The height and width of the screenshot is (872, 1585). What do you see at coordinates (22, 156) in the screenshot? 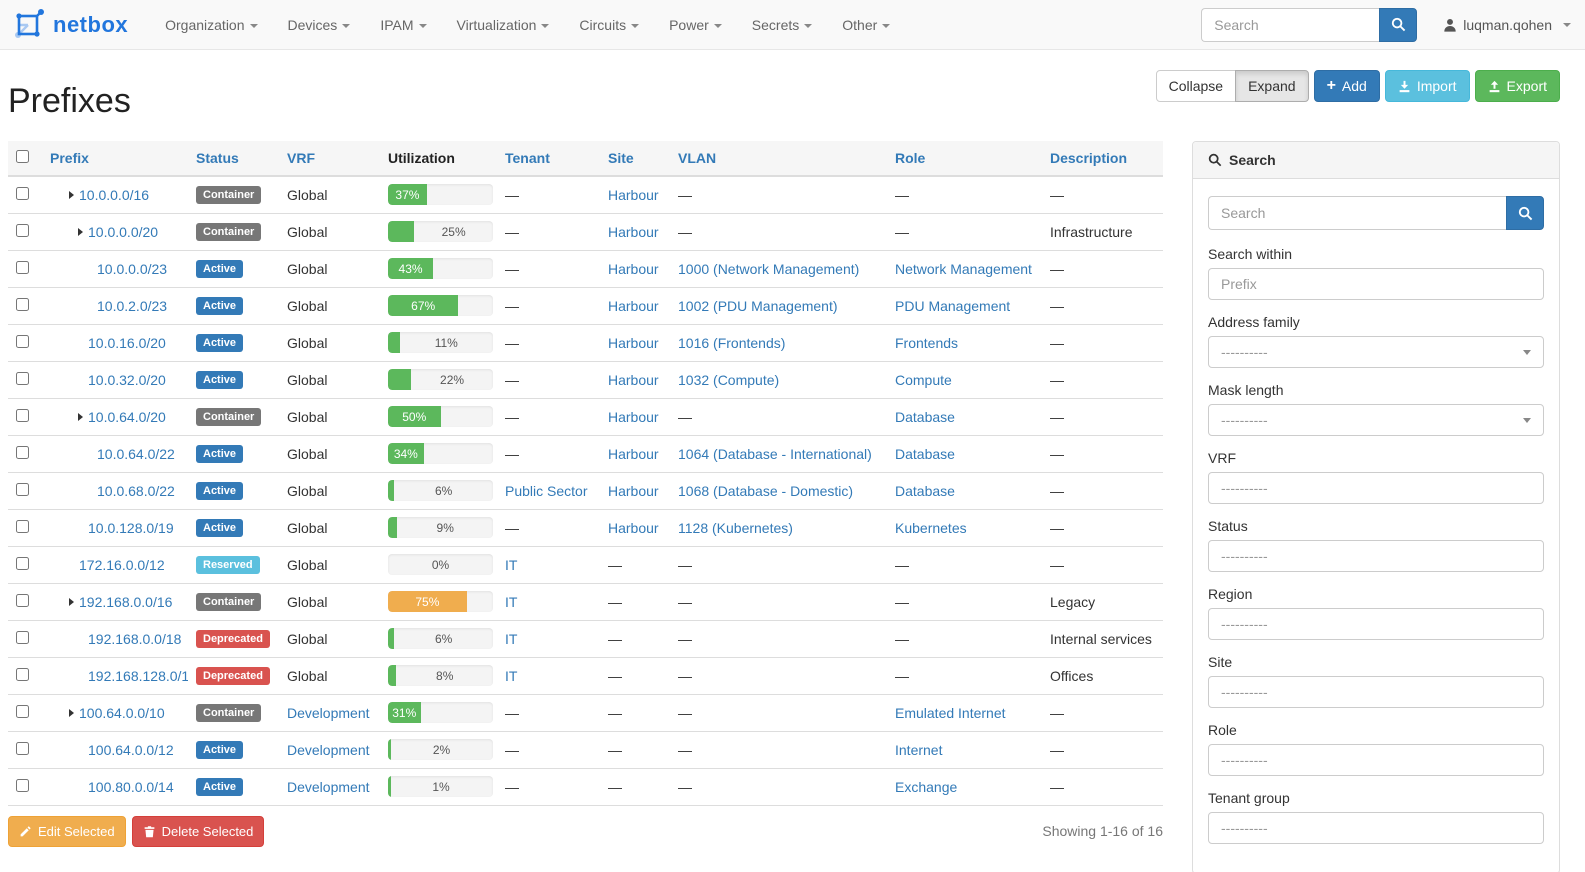
I see `select-all-checkbox` at bounding box center [22, 156].